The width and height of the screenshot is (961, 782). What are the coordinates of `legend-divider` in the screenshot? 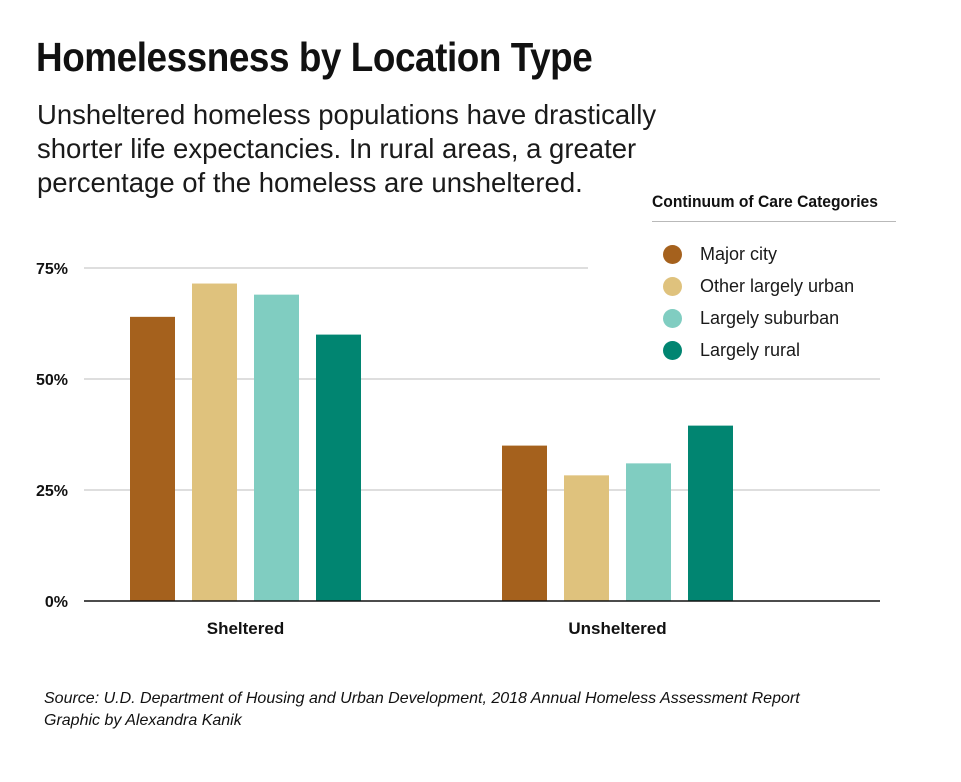 It's located at (774, 221).